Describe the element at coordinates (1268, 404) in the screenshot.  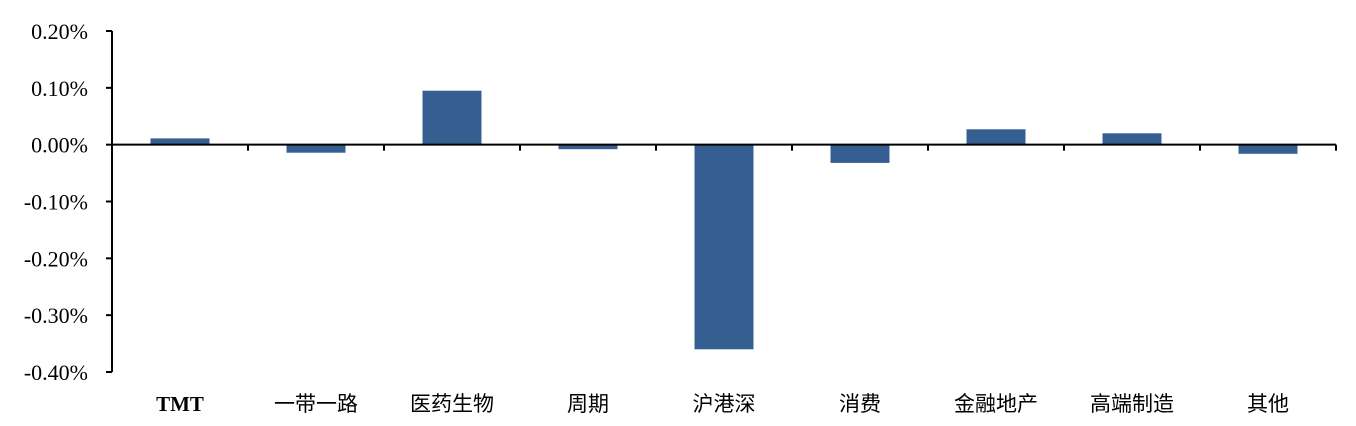
I see `x-category-label: 其他` at that location.